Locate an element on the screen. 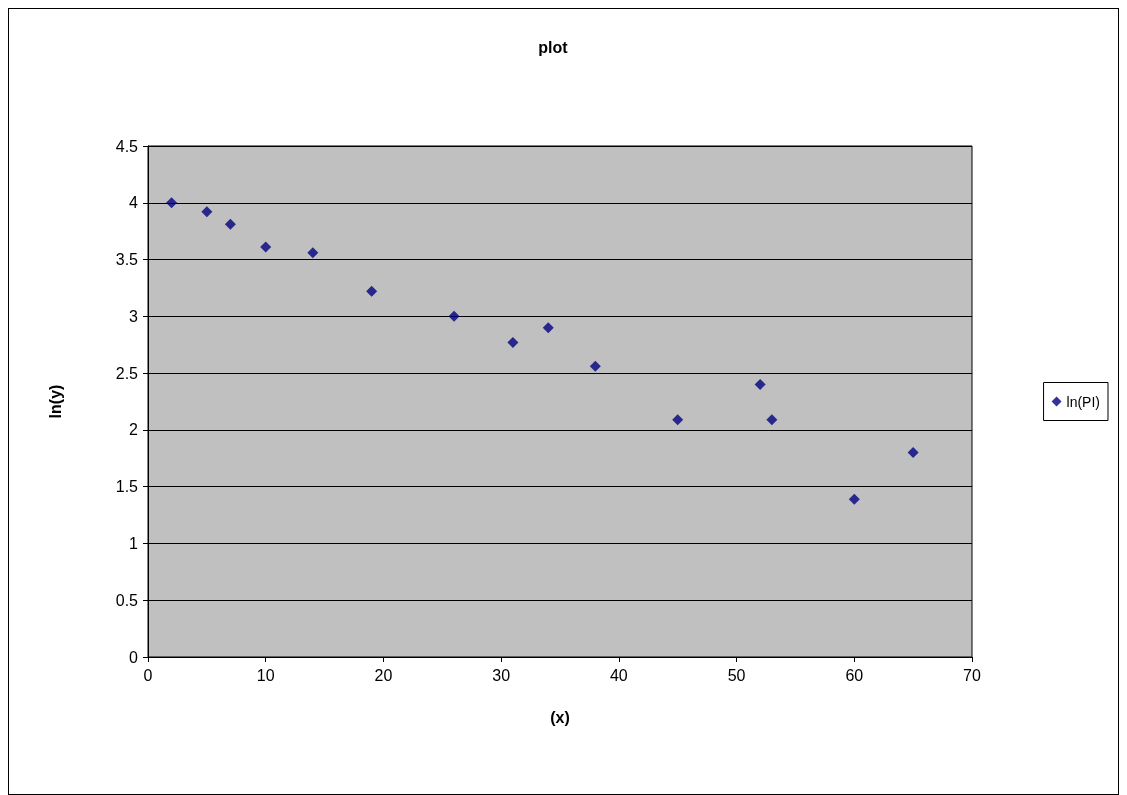 This screenshot has height=795, width=1127. y-tick-label: 1 is located at coordinates (134, 543).